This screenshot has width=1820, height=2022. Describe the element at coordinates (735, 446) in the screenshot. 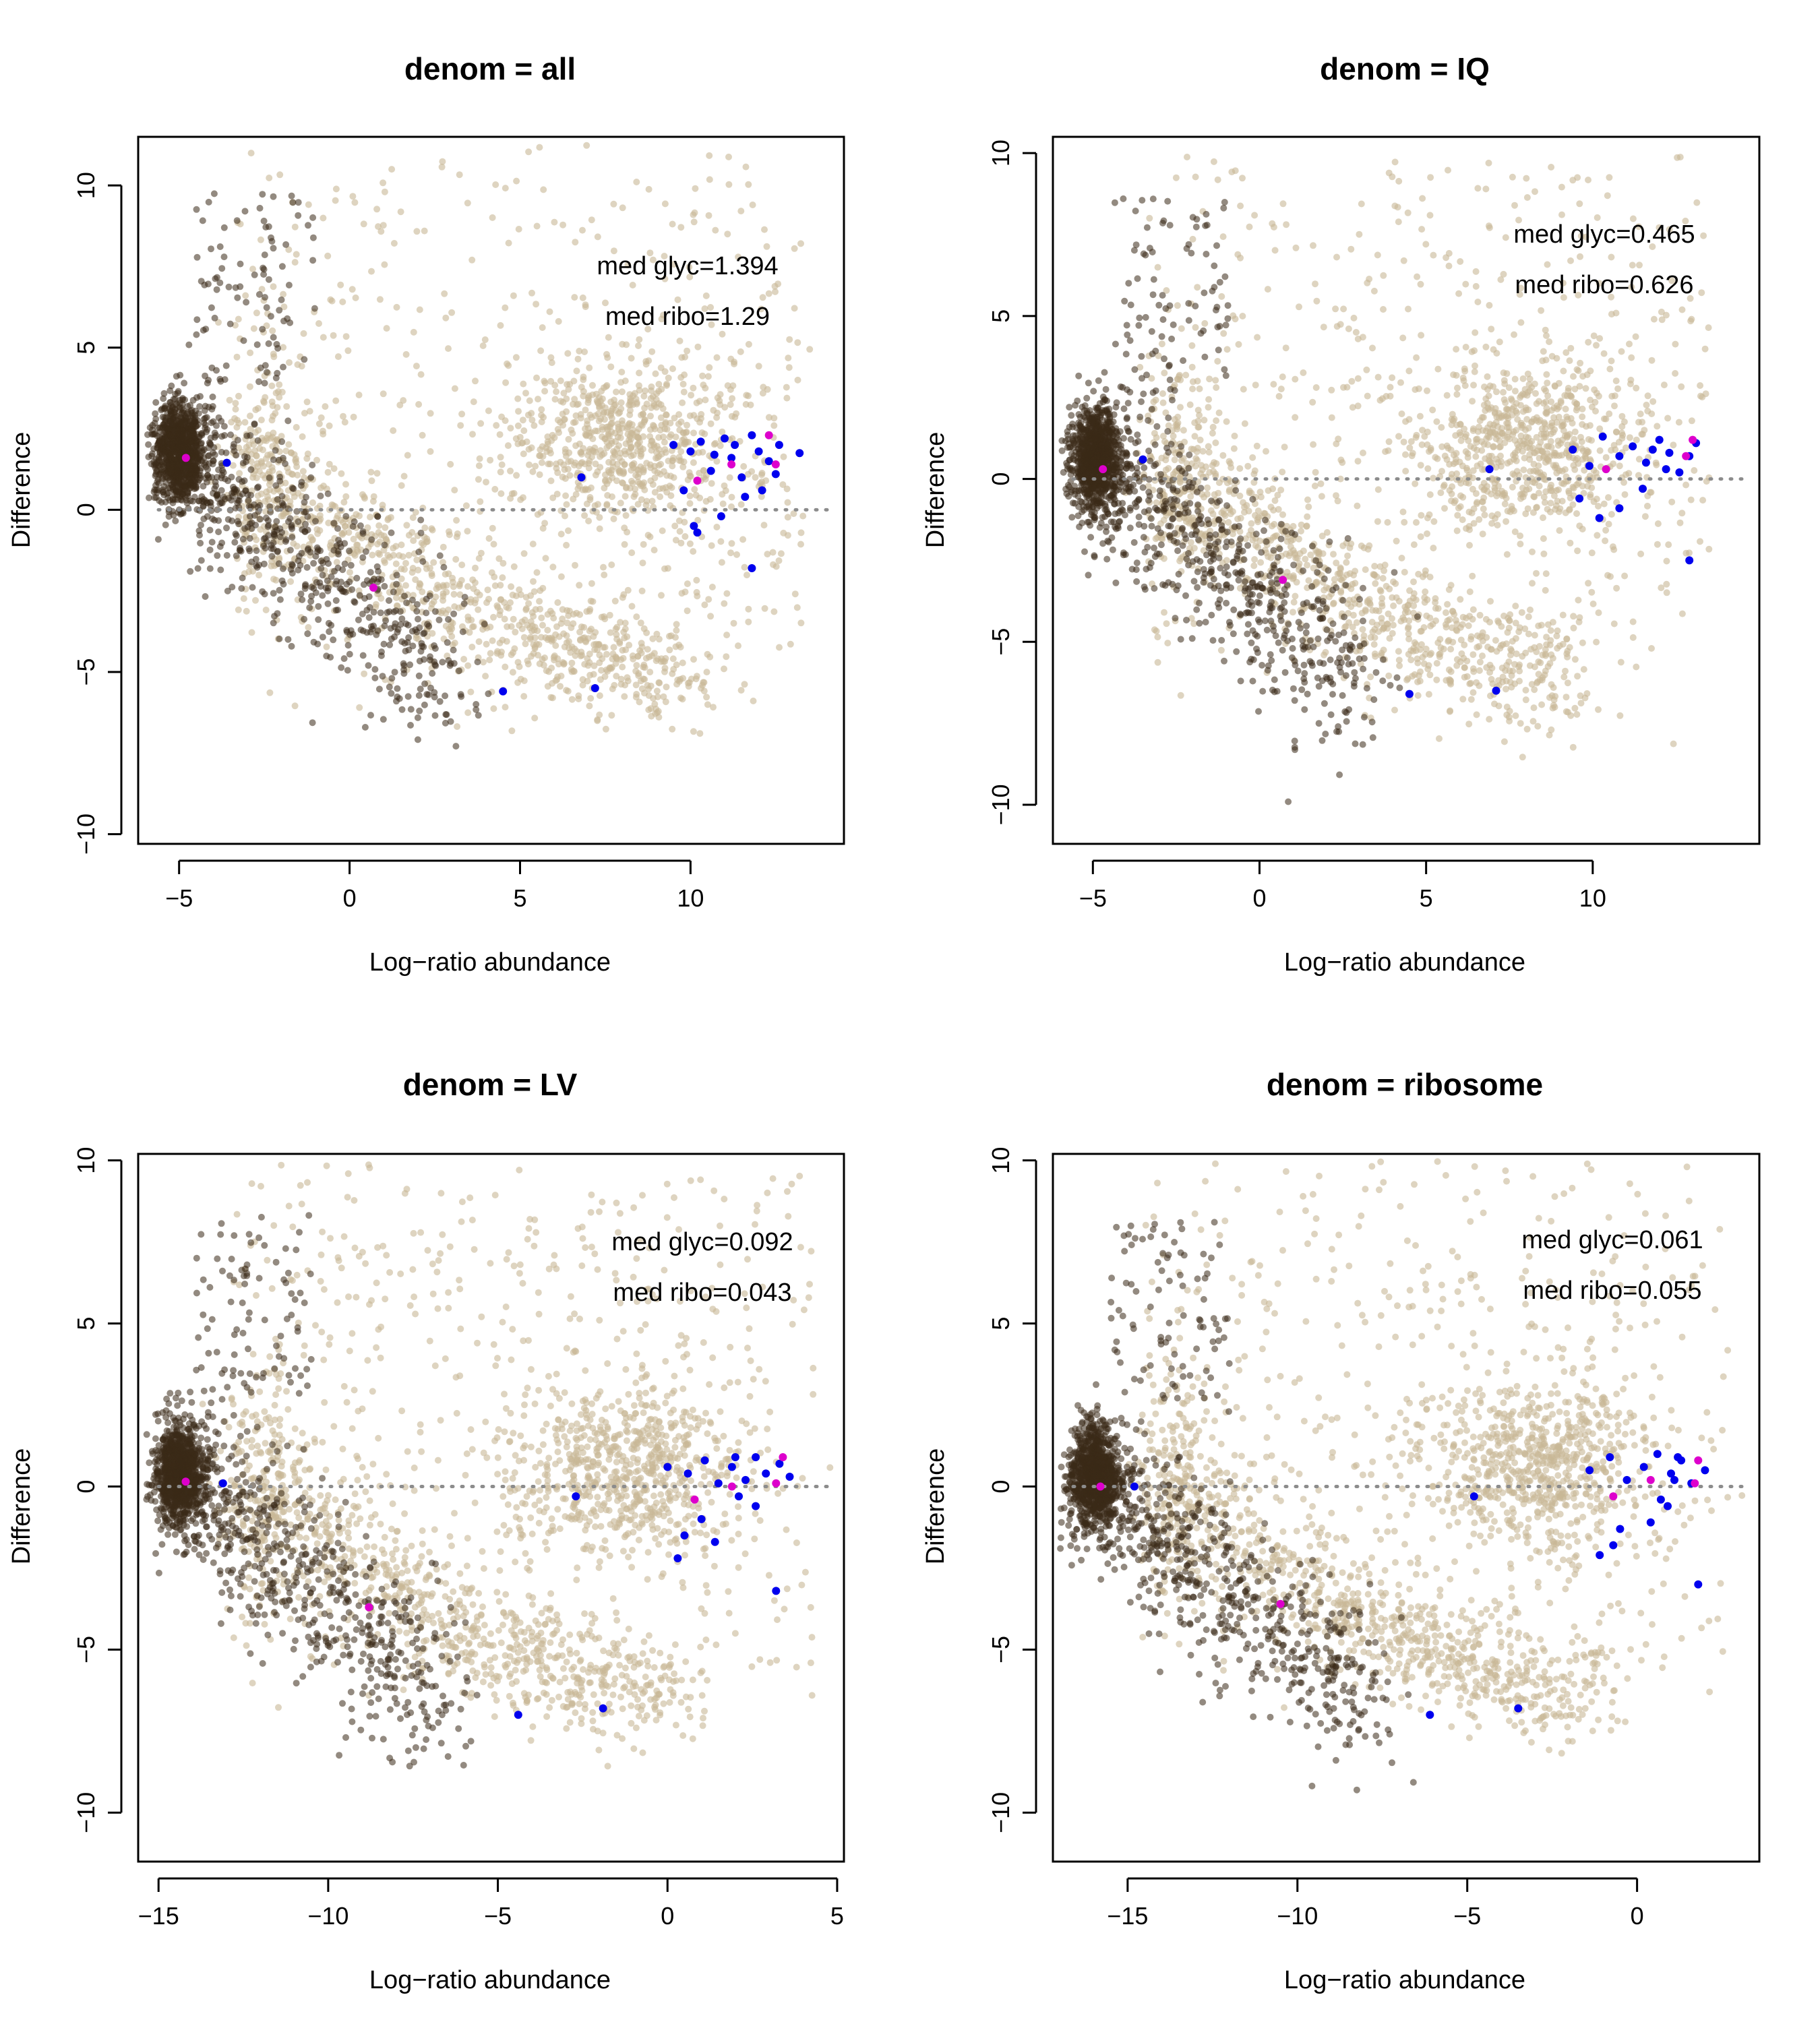

I see `glyc-data-point` at that location.